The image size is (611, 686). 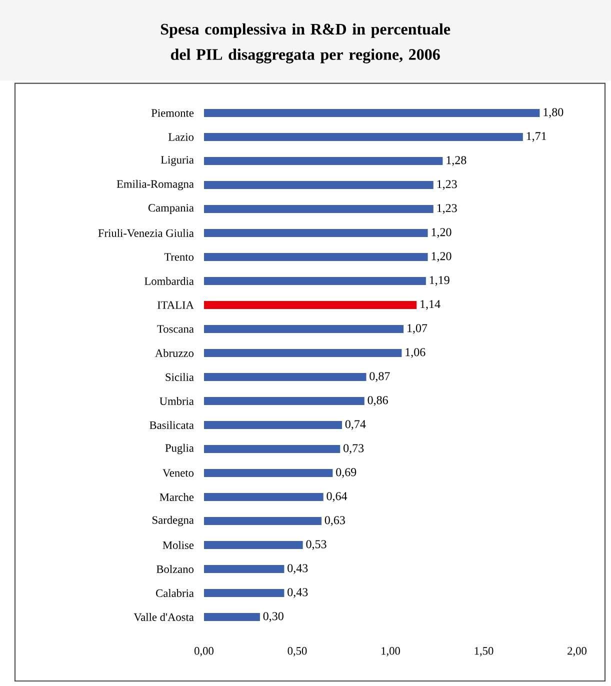 What do you see at coordinates (169, 281) in the screenshot?
I see `y-tick-label: Lombardia` at bounding box center [169, 281].